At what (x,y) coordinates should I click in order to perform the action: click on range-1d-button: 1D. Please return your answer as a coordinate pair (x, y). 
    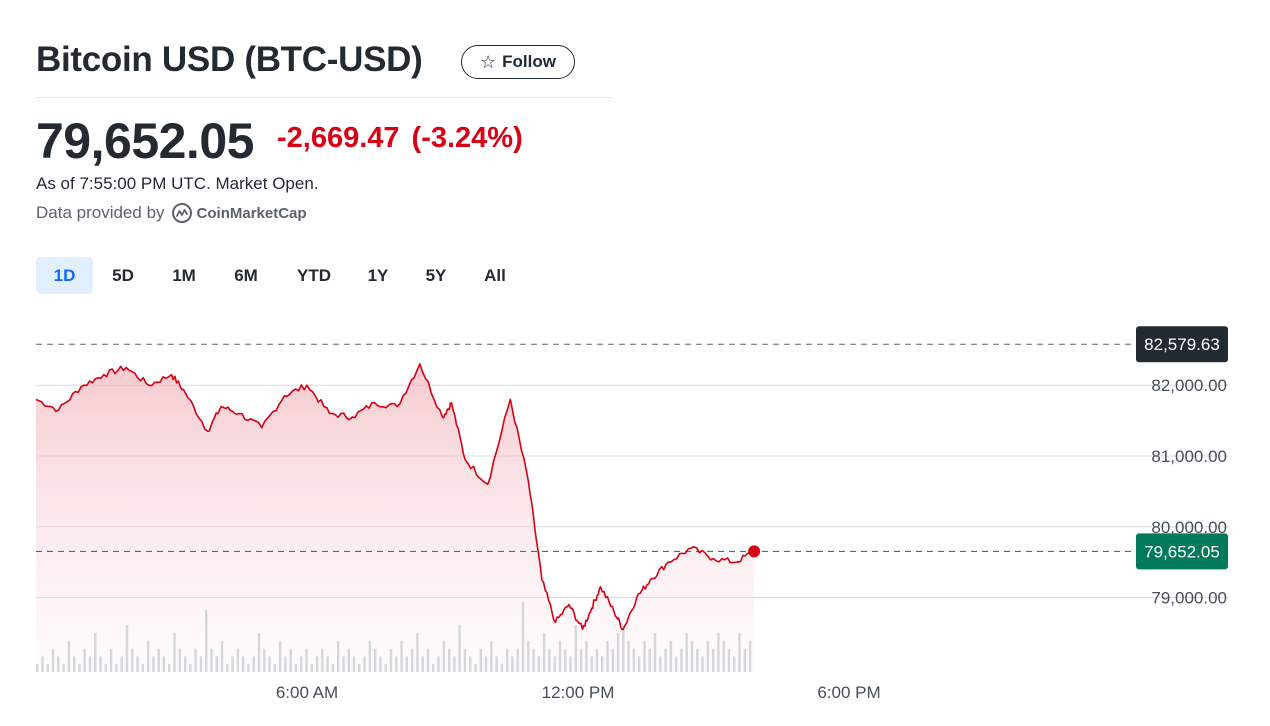
    Looking at the image, I should click on (64, 275).